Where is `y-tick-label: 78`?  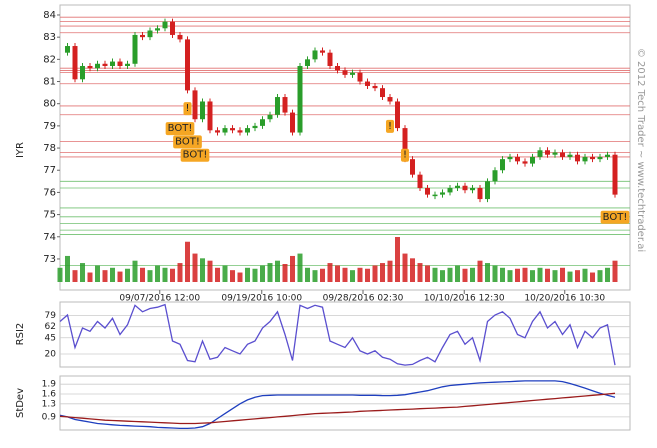 y-tick-label: 78 is located at coordinates (49, 148).